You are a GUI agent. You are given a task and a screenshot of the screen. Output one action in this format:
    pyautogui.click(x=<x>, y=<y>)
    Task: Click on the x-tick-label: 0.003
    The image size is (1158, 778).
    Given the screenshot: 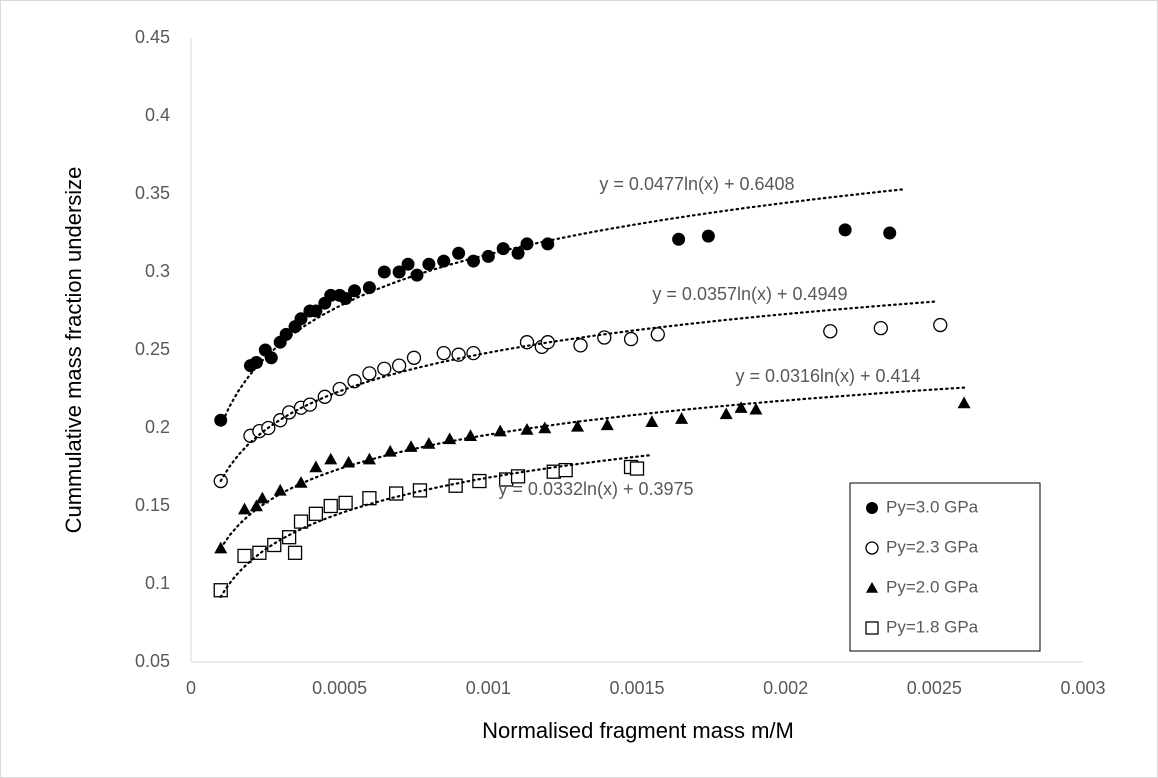 What is the action you would take?
    pyautogui.click(x=1082, y=688)
    